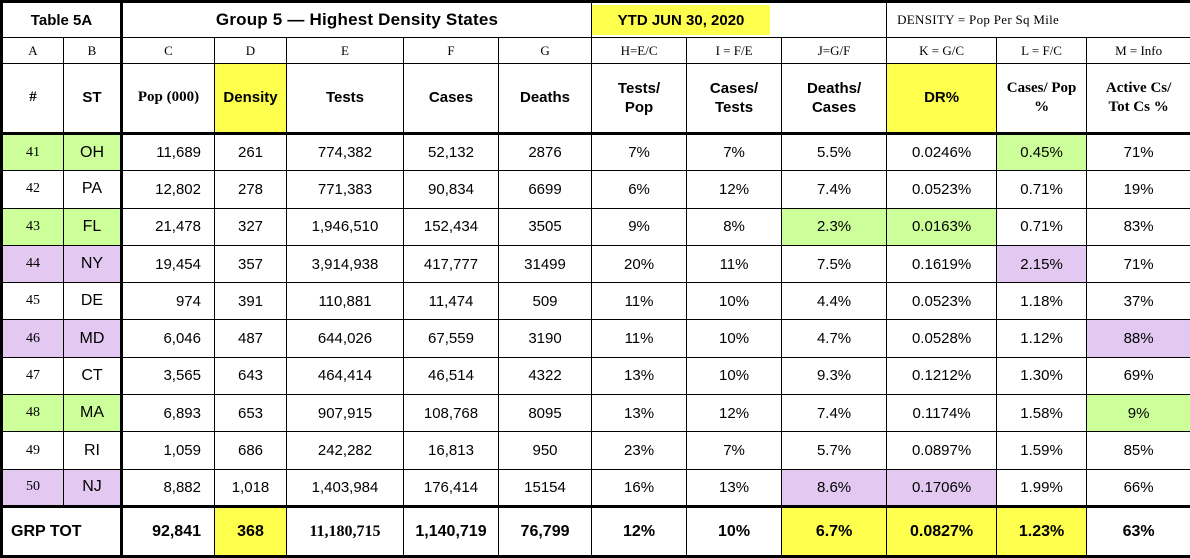 This screenshot has width=1190, height=558. What do you see at coordinates (451, 531) in the screenshot?
I see `total-cases: 1,140,719` at bounding box center [451, 531].